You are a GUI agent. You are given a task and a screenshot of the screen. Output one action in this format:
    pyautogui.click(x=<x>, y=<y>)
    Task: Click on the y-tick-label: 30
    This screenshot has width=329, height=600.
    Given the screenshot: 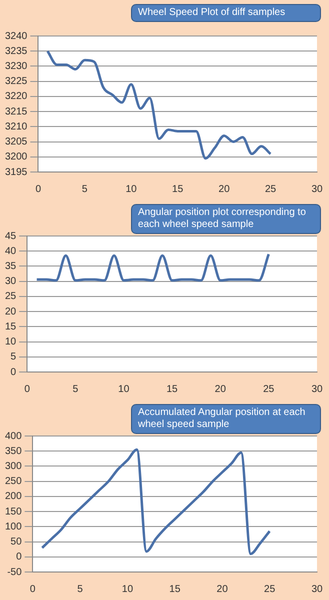 What is the action you would take?
    pyautogui.click(x=11, y=282)
    